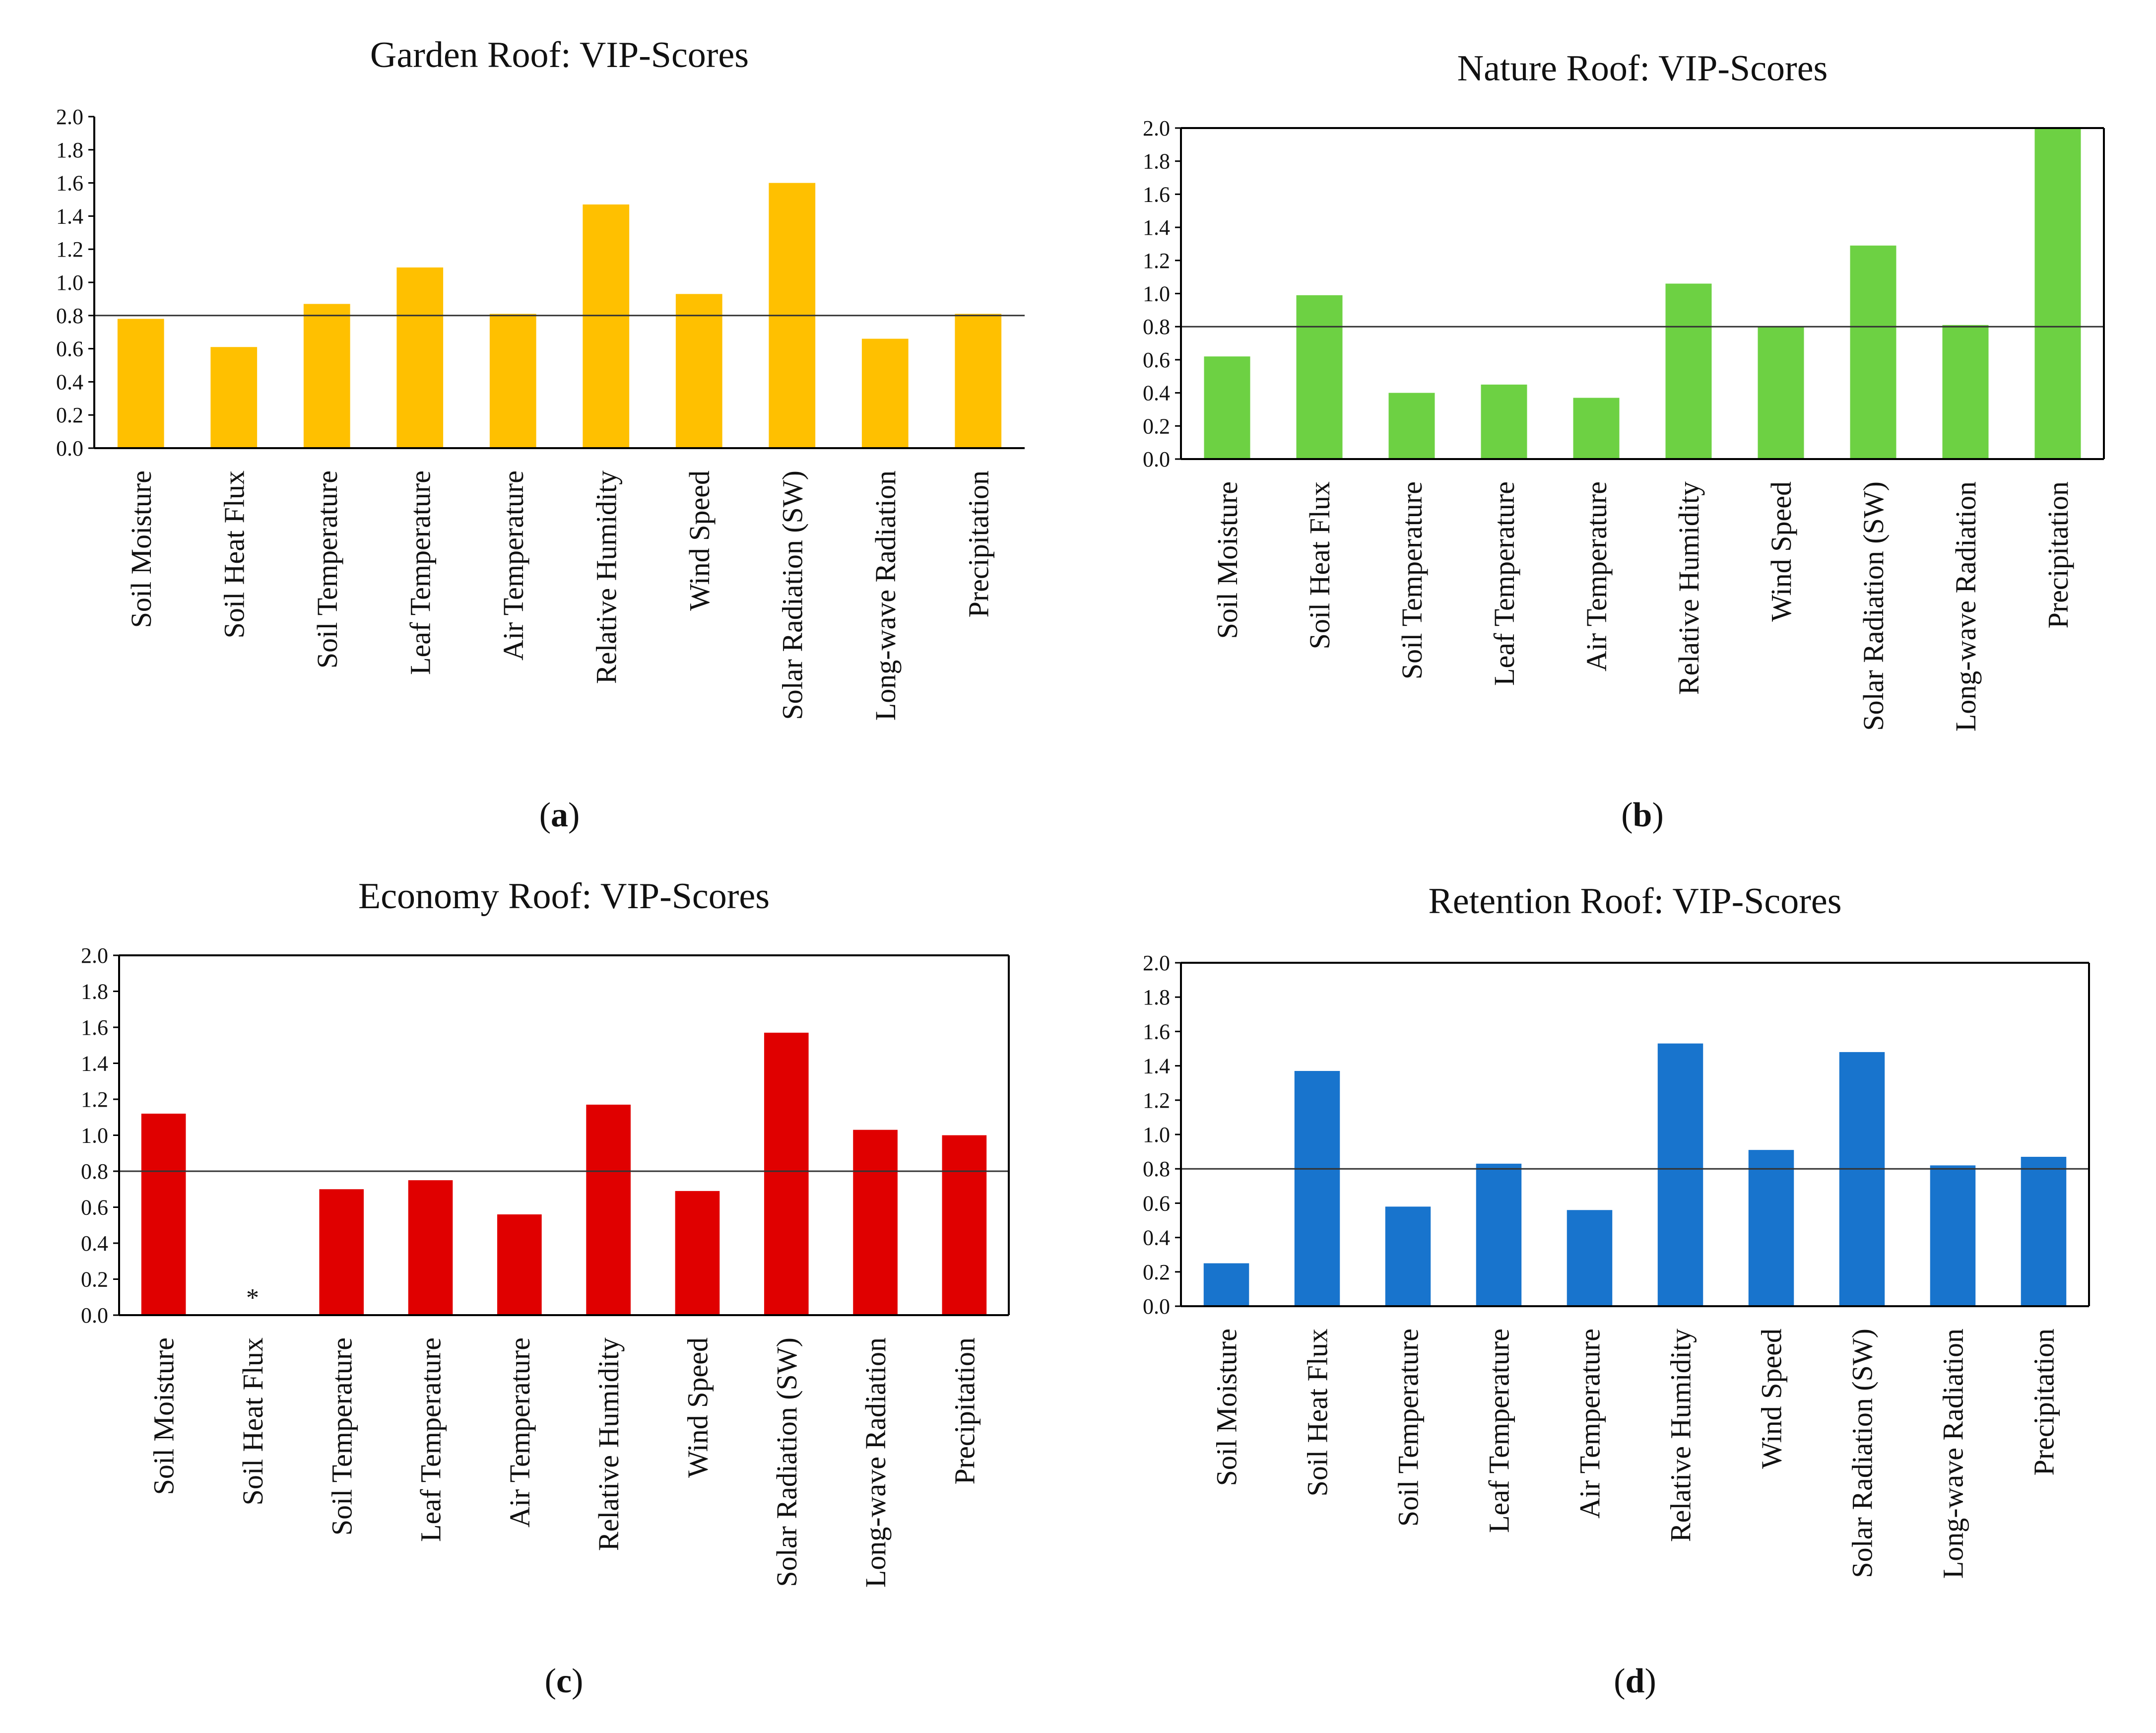 The image size is (2156, 1733). Describe the element at coordinates (559, 815) in the screenshot. I see `panel-caption: (a)` at that location.